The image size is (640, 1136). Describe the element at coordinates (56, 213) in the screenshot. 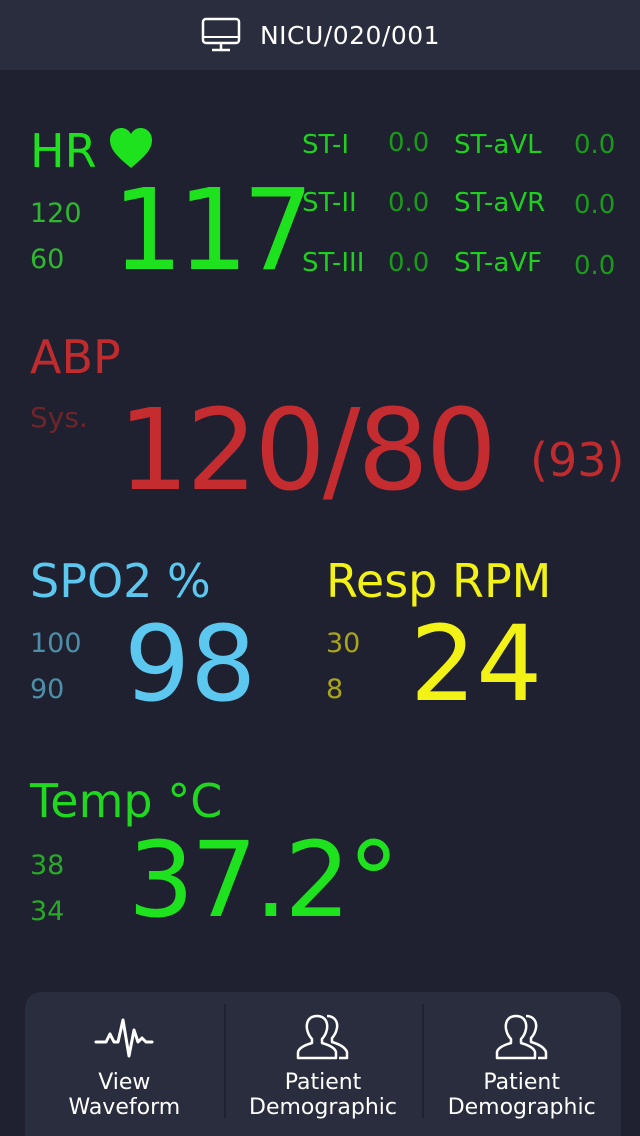

I see `hr-high-limit: 120` at that location.